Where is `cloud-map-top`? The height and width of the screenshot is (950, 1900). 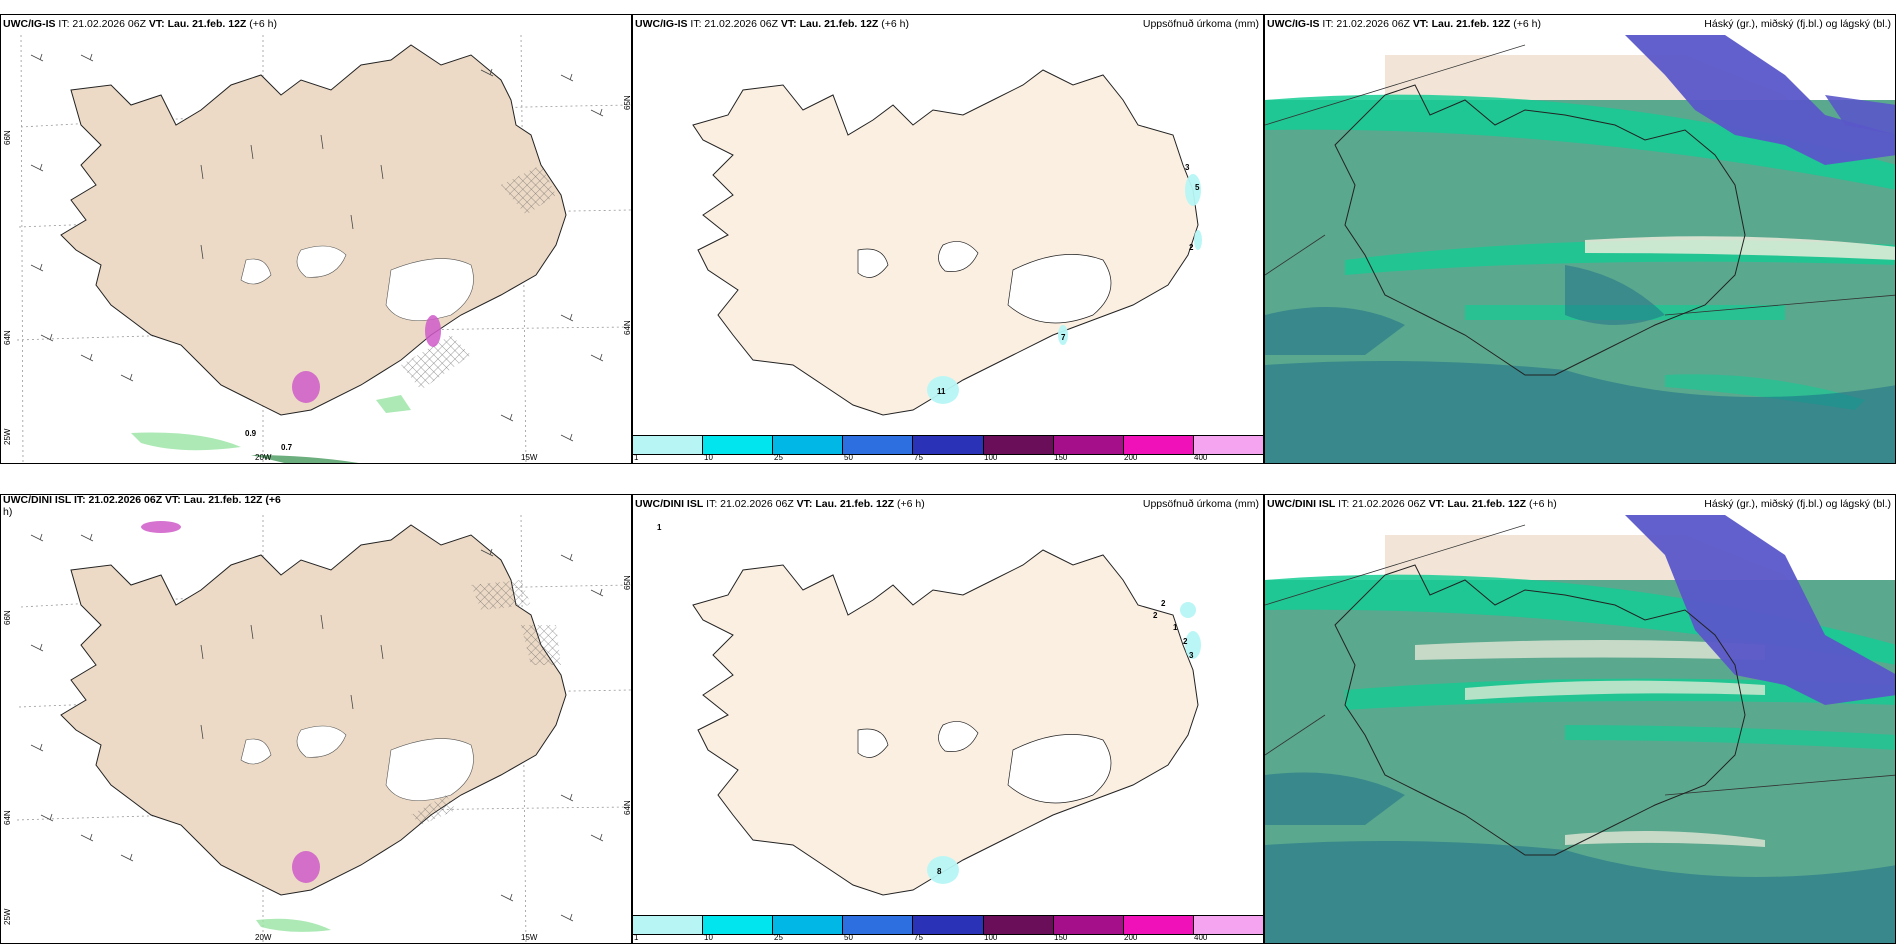
cloud-map-top is located at coordinates (1580, 249).